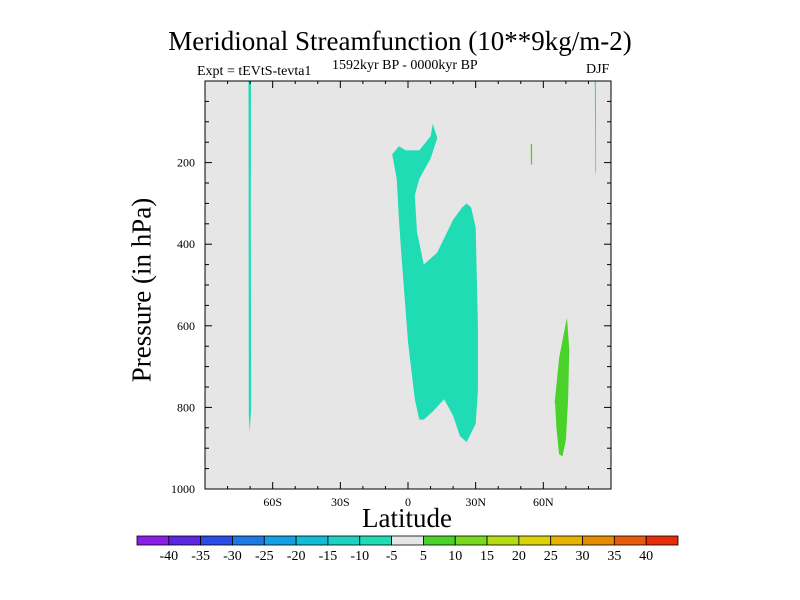  I want to click on period-label: 1592kyr BP - 0000kyr BP, so click(405, 65).